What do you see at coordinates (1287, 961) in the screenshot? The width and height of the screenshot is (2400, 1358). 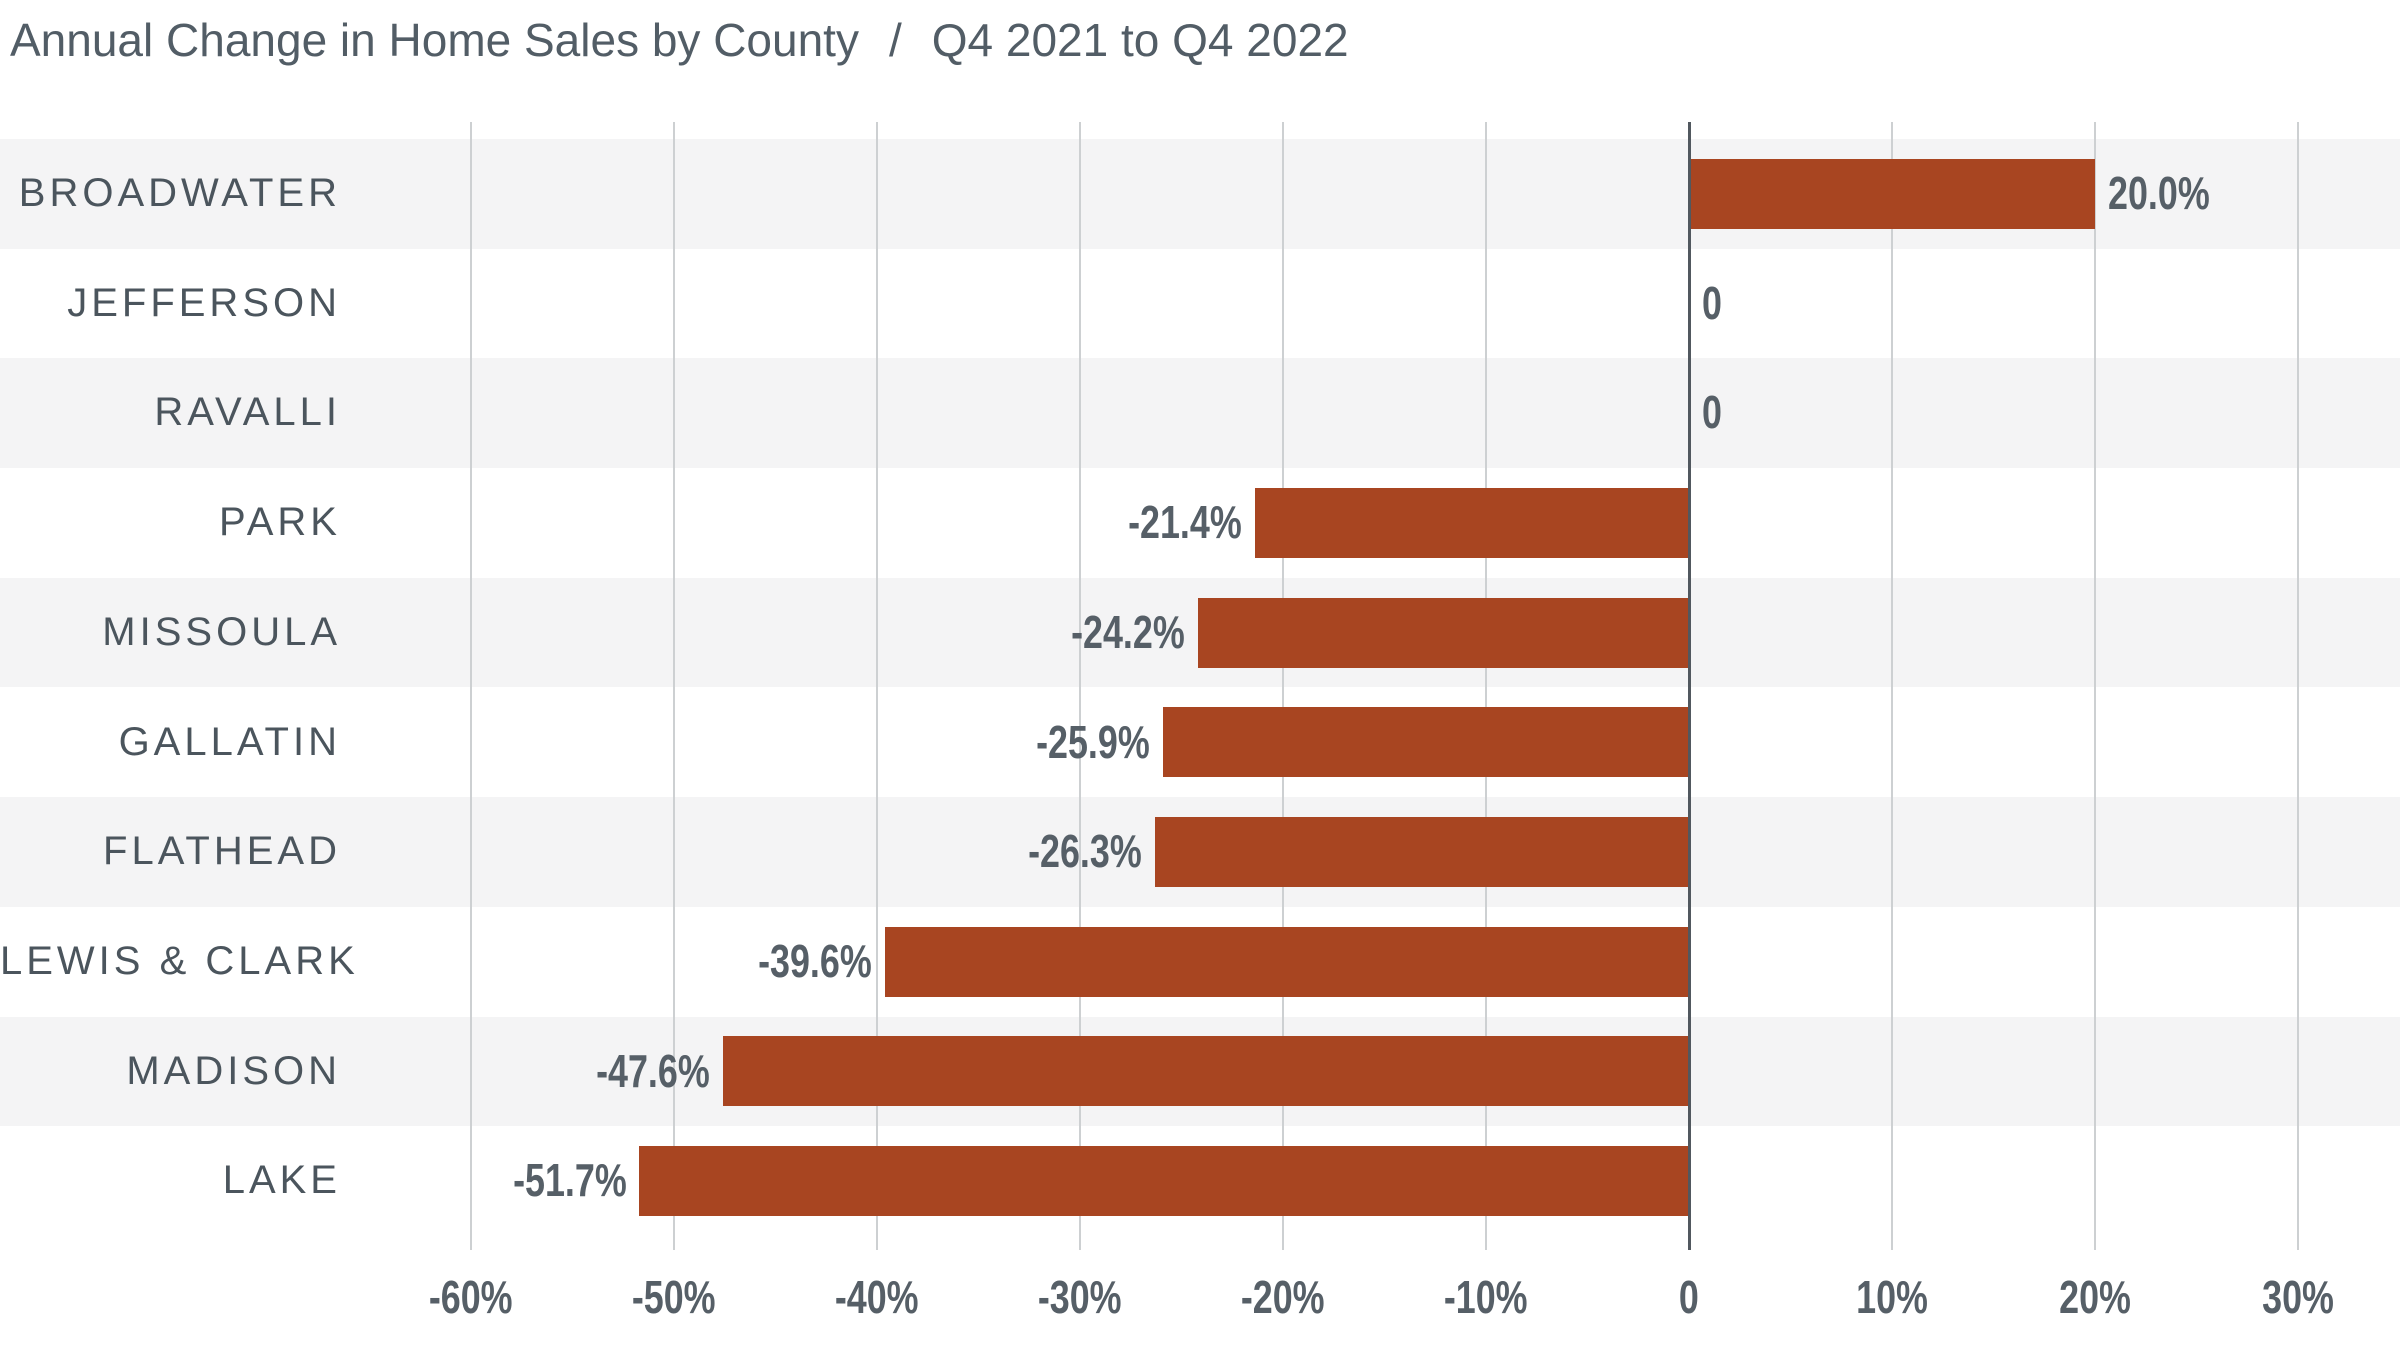 I see `bar-lewis-clark` at bounding box center [1287, 961].